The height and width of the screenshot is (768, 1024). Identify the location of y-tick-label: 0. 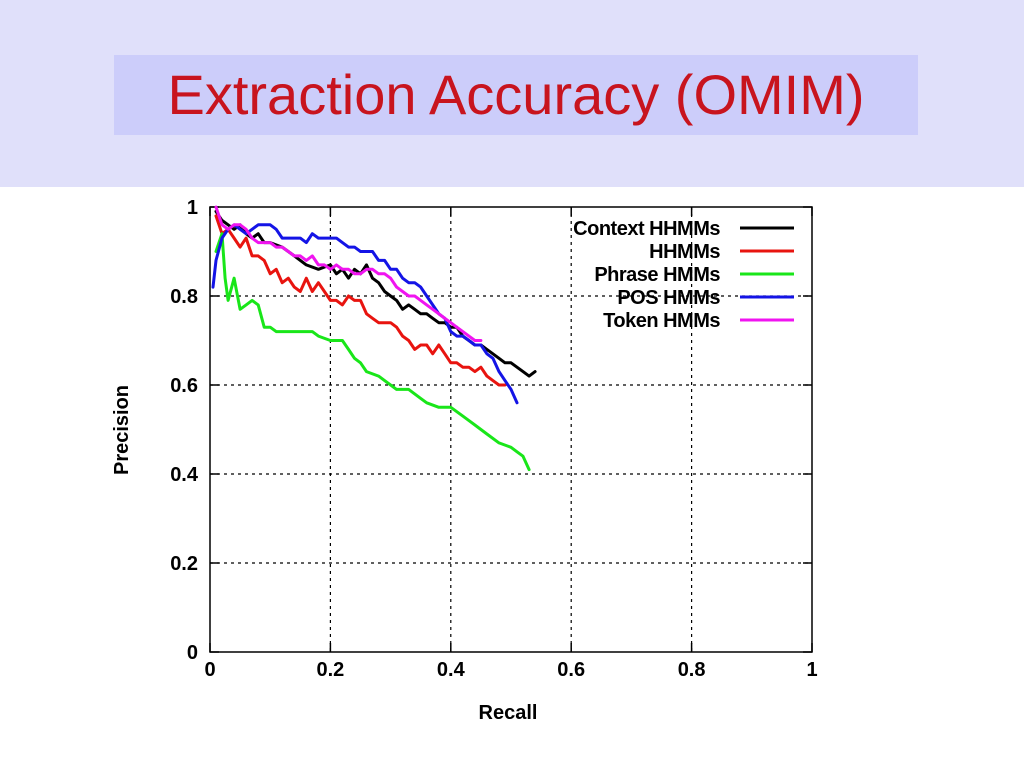
(192, 653).